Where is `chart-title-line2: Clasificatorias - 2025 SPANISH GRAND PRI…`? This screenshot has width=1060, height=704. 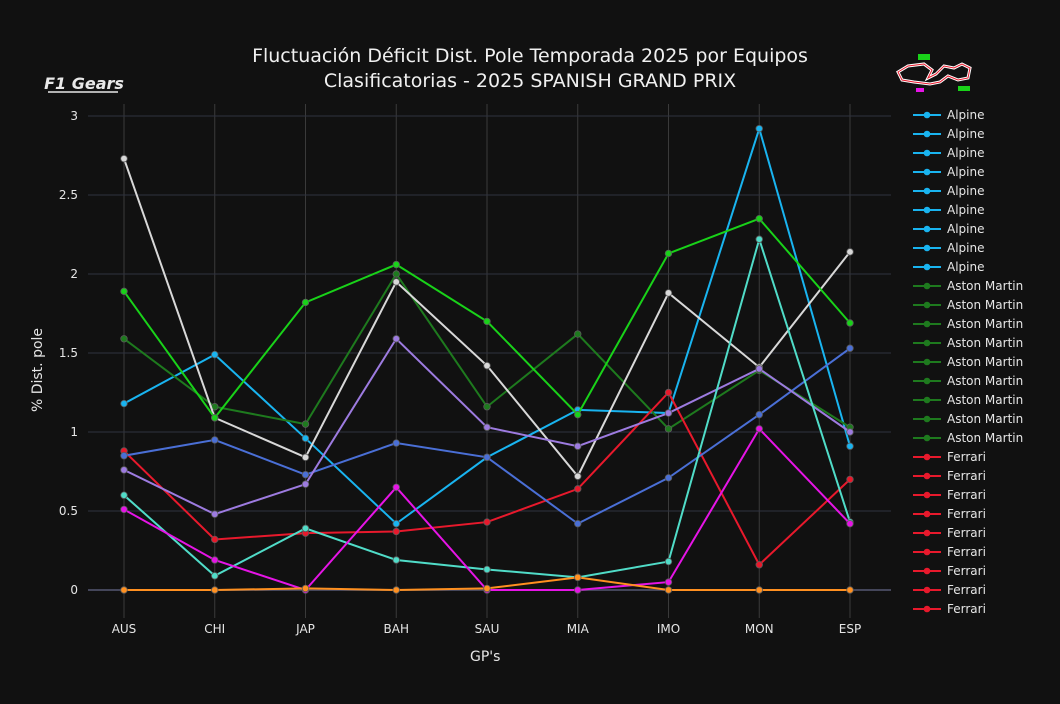 chart-title-line2: Clasificatorias - 2025 SPANISH GRAND PRI… is located at coordinates (530, 81).